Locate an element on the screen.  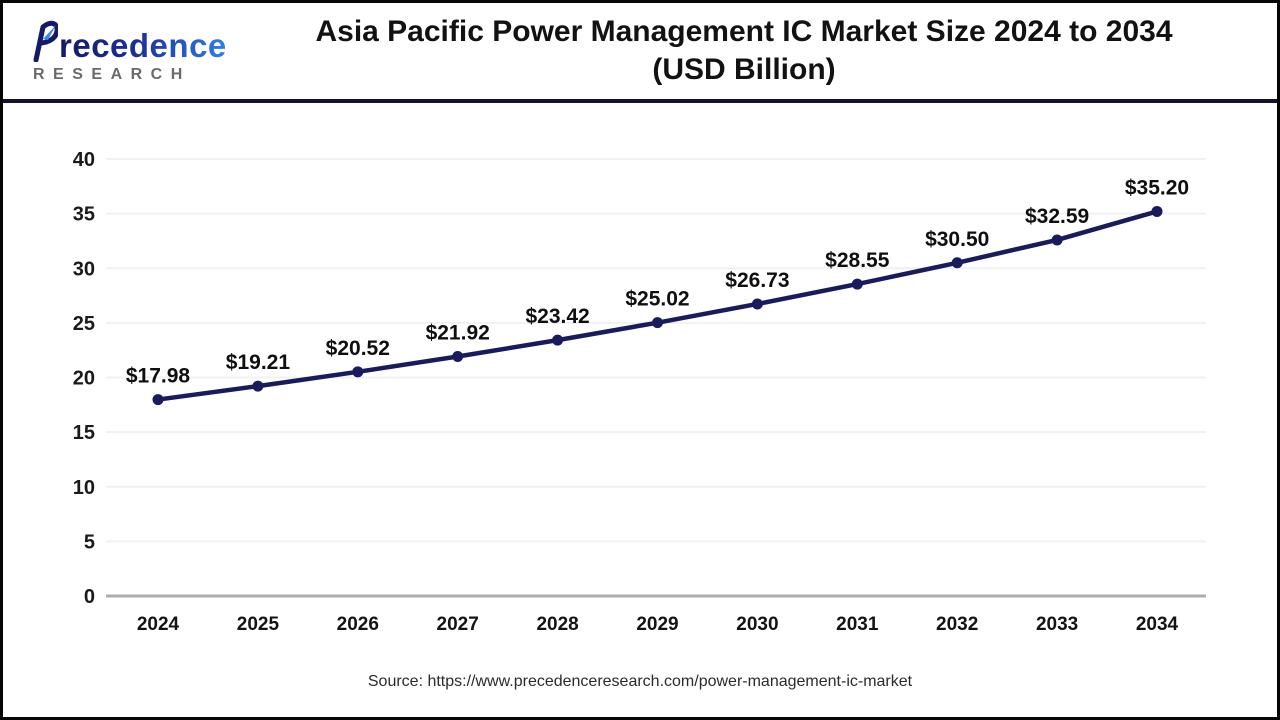
x-tick-label: 2032 is located at coordinates (957, 624).